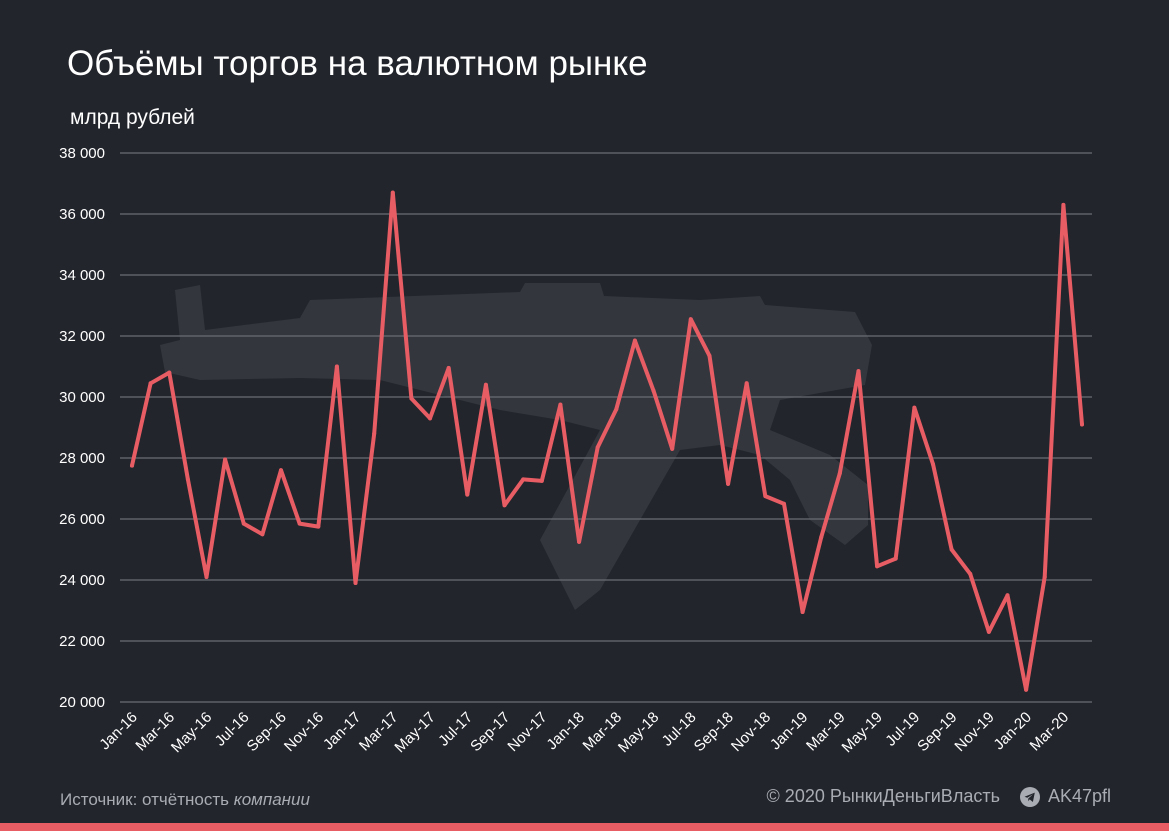  What do you see at coordinates (304, 732) in the screenshot?
I see `x-tick-label: Nov-16` at bounding box center [304, 732].